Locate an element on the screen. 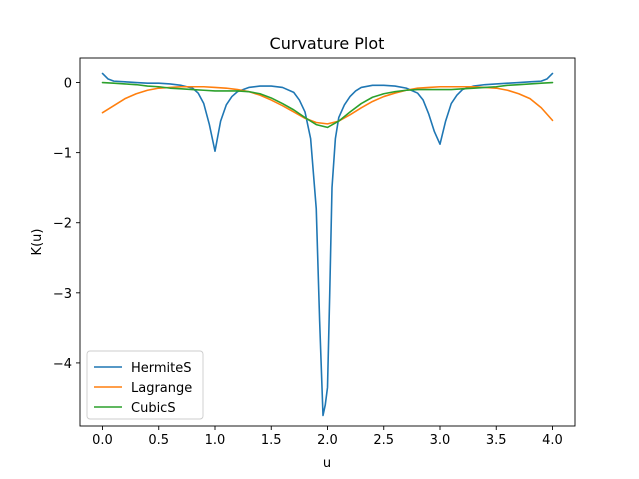 This screenshot has width=639, height=479. x-tick-label: 0.0 is located at coordinates (102, 440).